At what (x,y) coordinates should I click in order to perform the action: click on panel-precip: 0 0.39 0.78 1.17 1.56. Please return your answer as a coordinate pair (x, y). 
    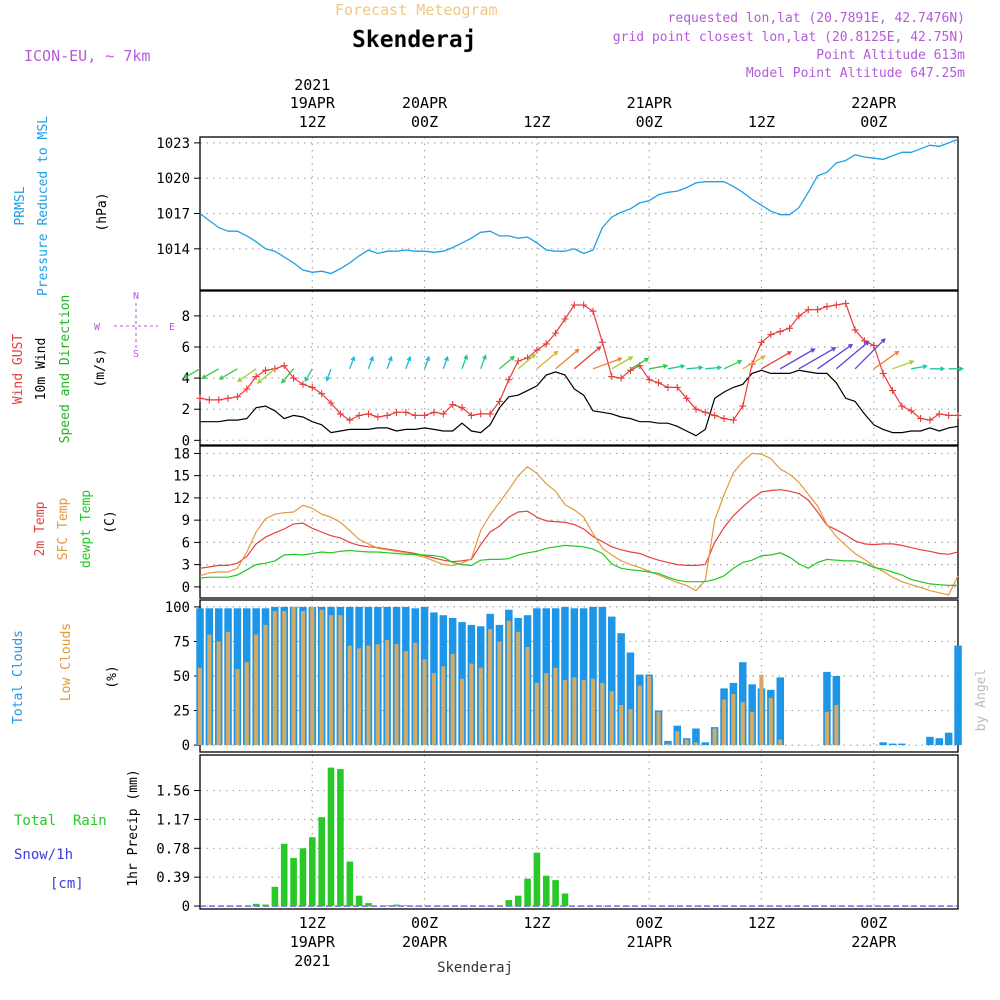
    Looking at the image, I should click on (557, 834).